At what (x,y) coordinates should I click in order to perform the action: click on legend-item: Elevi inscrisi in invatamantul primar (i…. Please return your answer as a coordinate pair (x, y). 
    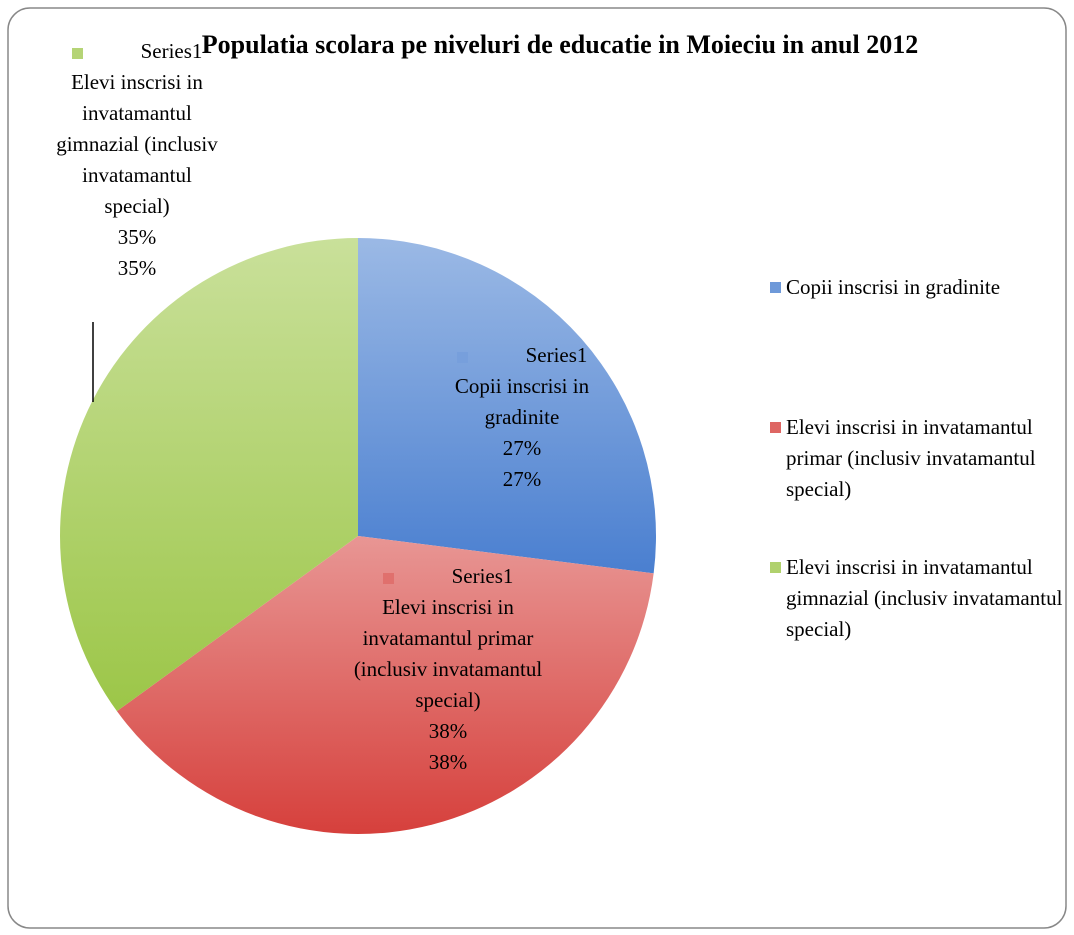
    Looking at the image, I should click on (922, 458).